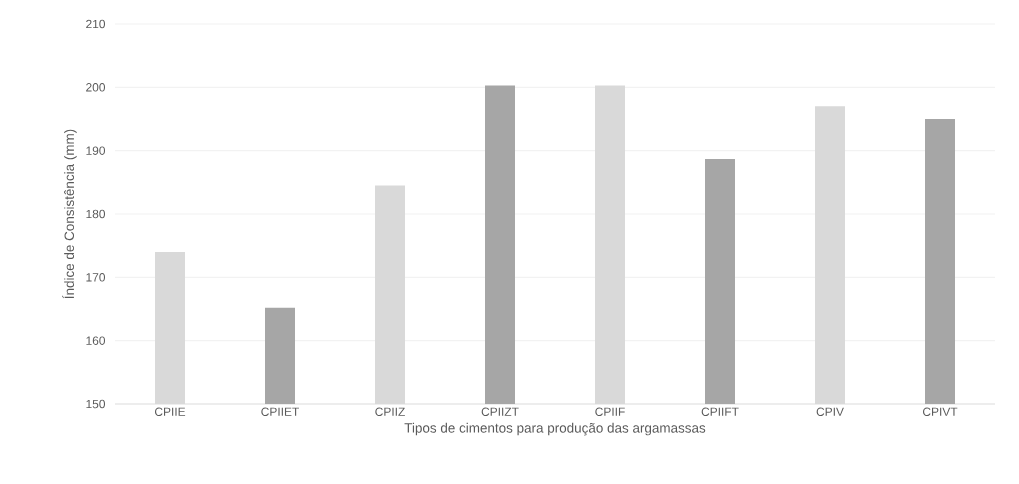 The height and width of the screenshot is (484, 1019). Describe the element at coordinates (720, 411) in the screenshot. I see `x-tick-label: CPIIFT` at that location.